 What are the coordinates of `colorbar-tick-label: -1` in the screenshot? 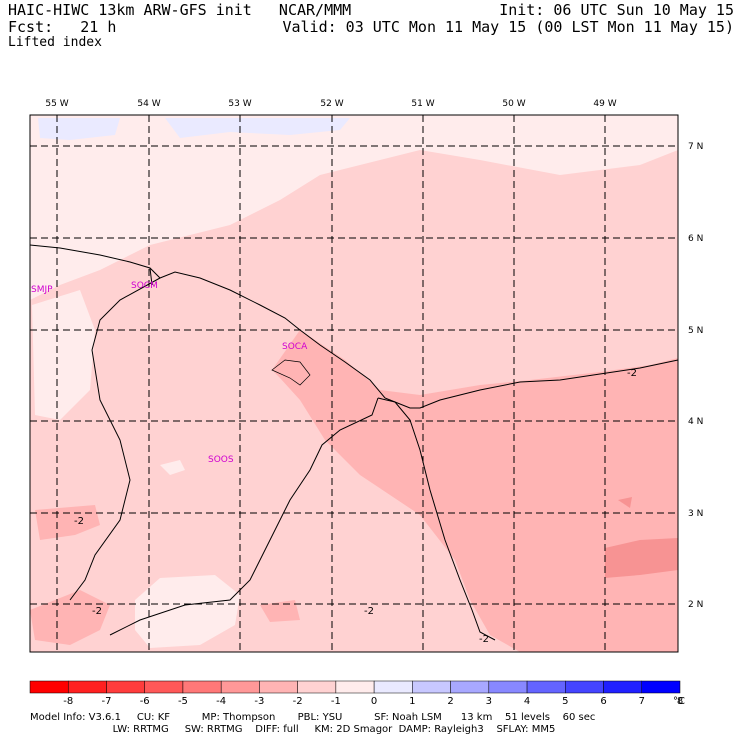 It's located at (336, 701).